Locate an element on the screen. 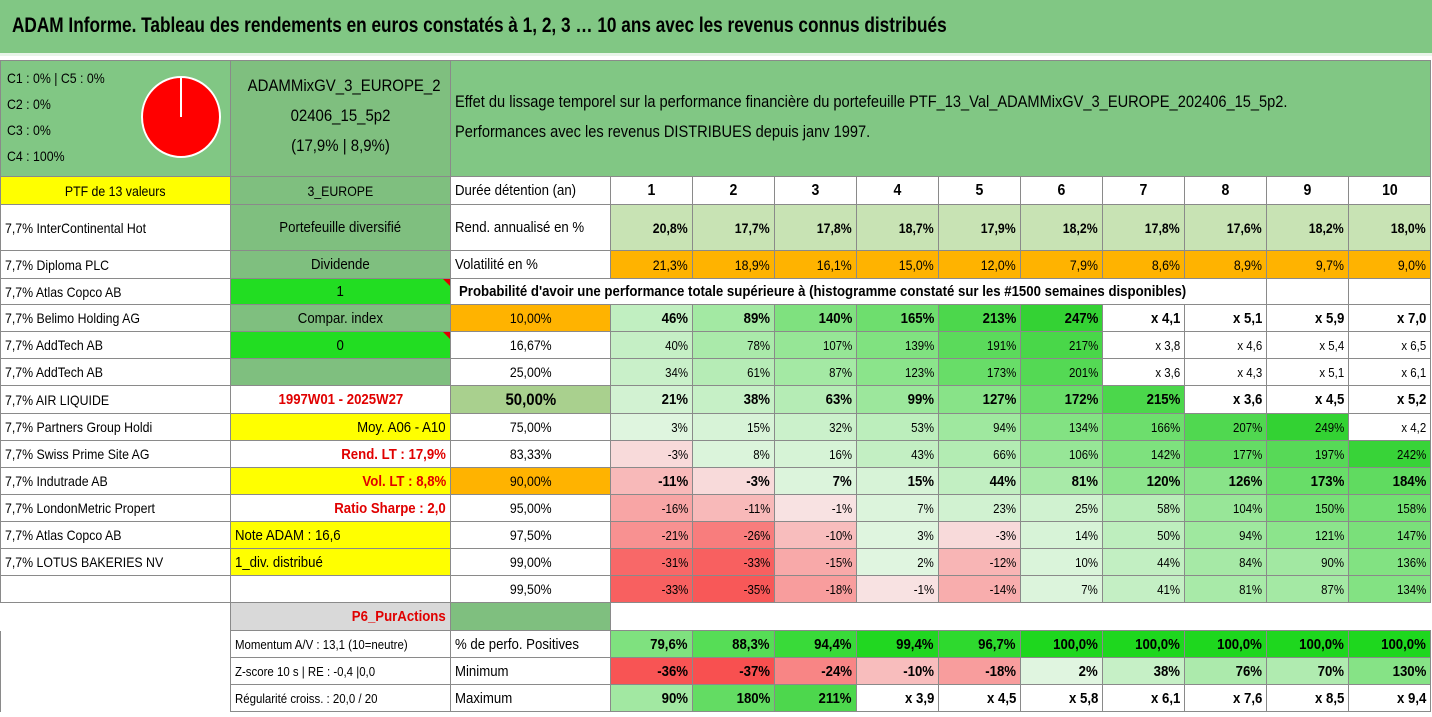  volatility-value: 9,0% is located at coordinates (1389, 264).